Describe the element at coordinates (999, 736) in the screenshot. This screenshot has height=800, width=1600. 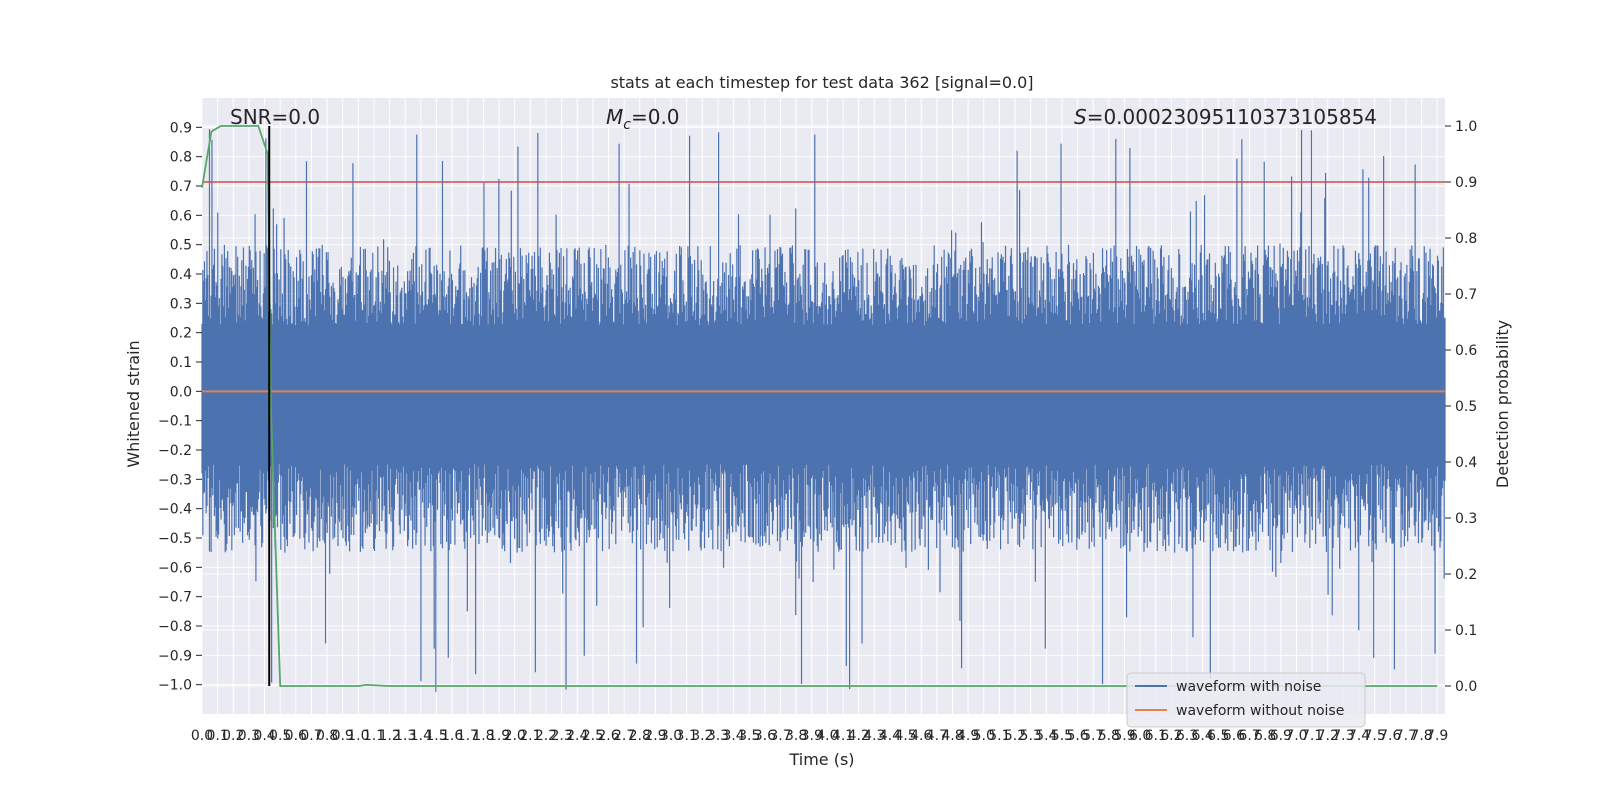
I see `x-tick-label: 5.1` at that location.